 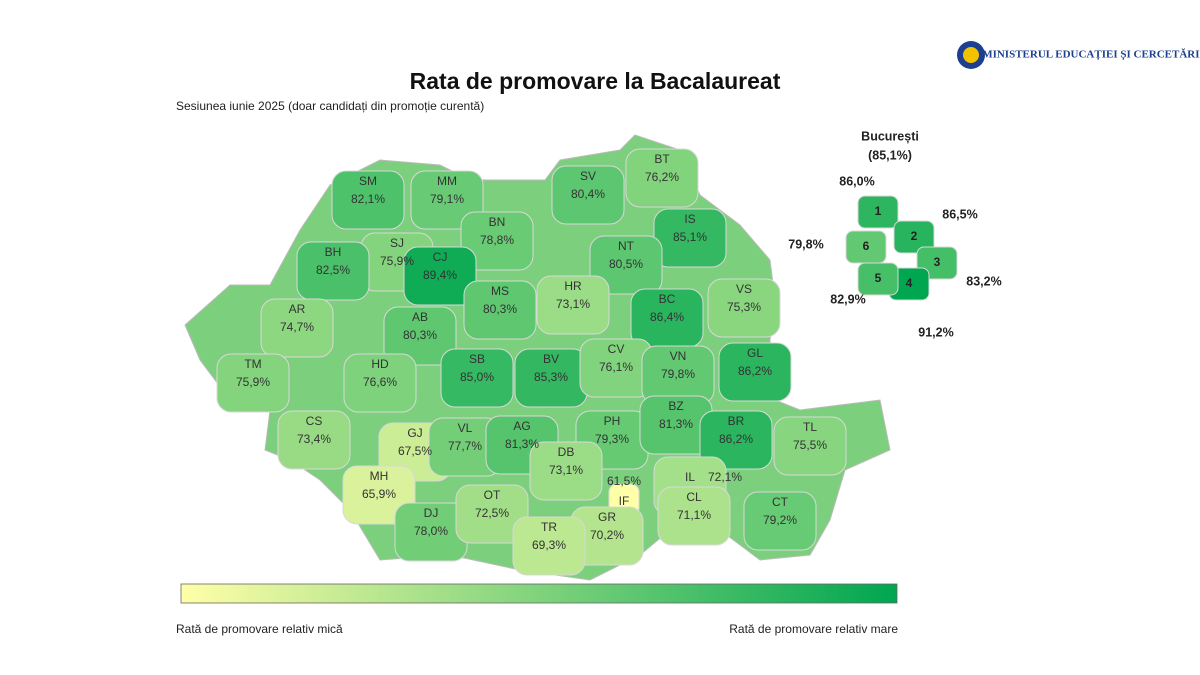 What do you see at coordinates (810, 427) in the screenshot?
I see `county-code: TL` at bounding box center [810, 427].